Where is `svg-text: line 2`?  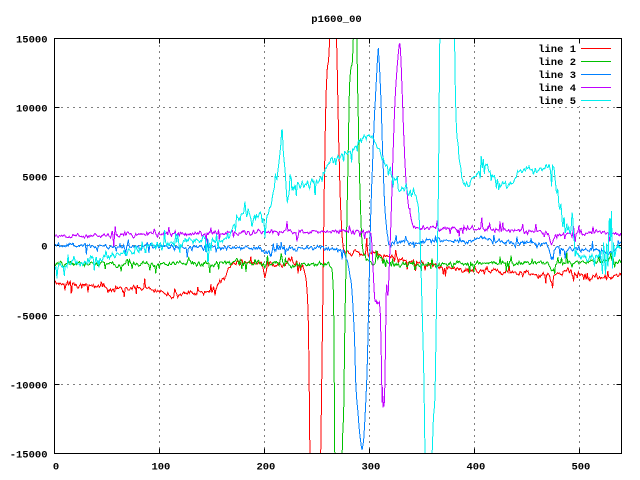 svg-text: line 2 is located at coordinates (557, 63).